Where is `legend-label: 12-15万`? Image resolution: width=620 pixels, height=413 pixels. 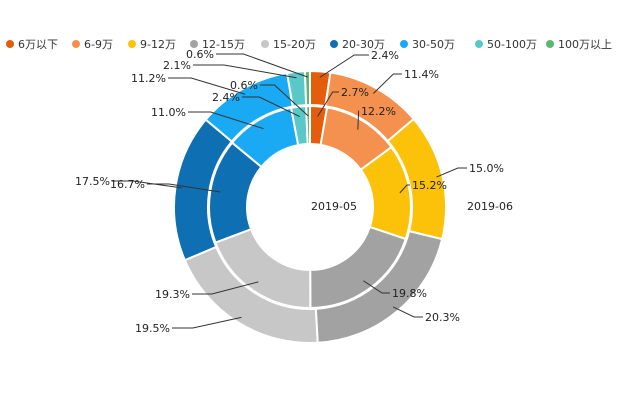 legend-label: 12-15万 is located at coordinates (223, 44).